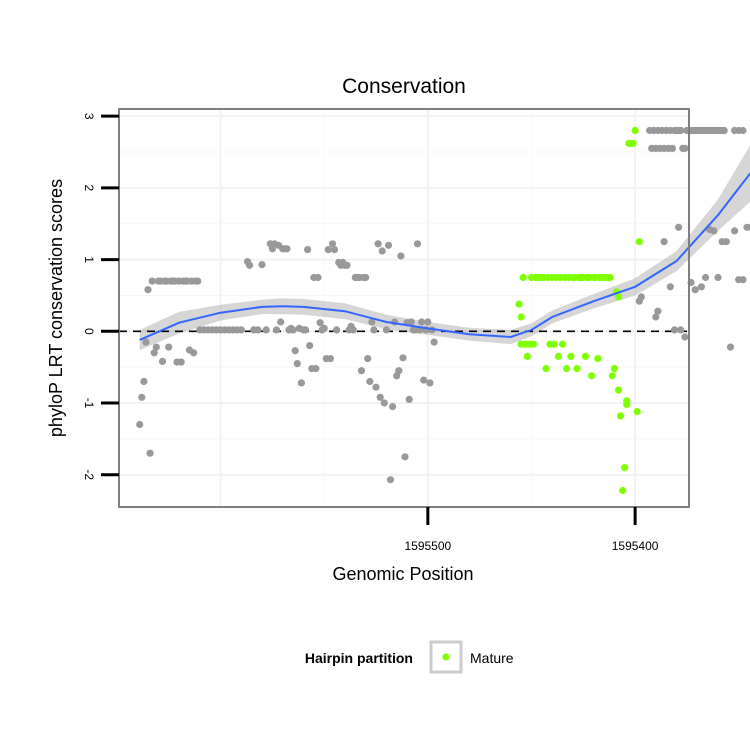  Describe the element at coordinates (89, 259) in the screenshot. I see `y-tick-label: 1` at that location.